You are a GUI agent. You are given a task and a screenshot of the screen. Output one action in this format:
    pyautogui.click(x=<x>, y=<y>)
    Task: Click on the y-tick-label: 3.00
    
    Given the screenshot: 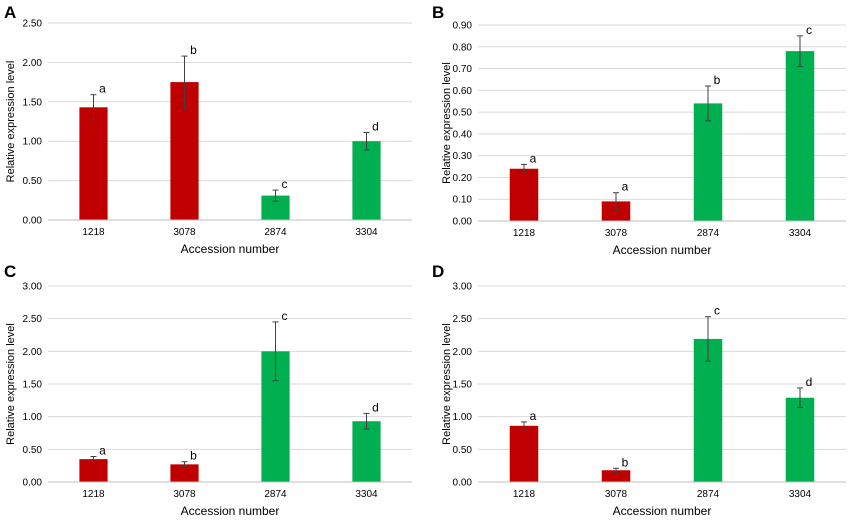 What is the action you would take?
    pyautogui.click(x=33, y=287)
    